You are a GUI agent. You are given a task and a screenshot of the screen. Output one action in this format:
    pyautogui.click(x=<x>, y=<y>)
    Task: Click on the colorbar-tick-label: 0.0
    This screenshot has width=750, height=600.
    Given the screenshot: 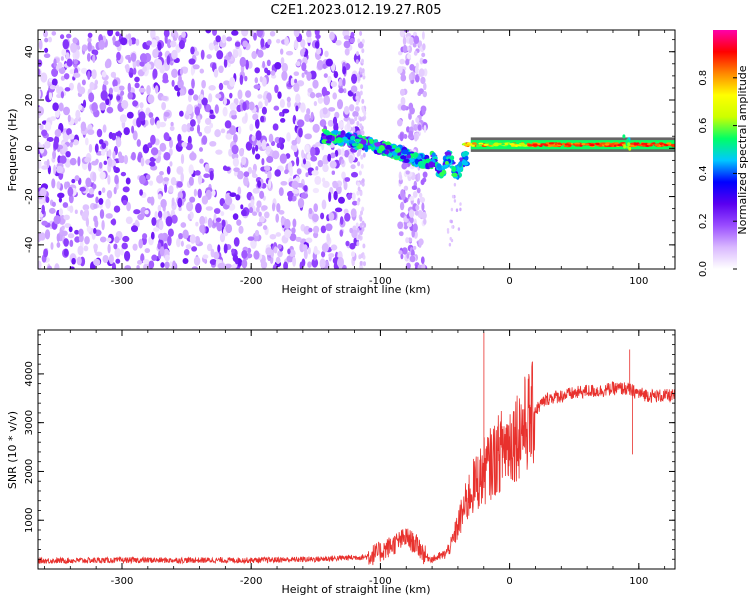 What is the action you would take?
    pyautogui.click(x=703, y=269)
    